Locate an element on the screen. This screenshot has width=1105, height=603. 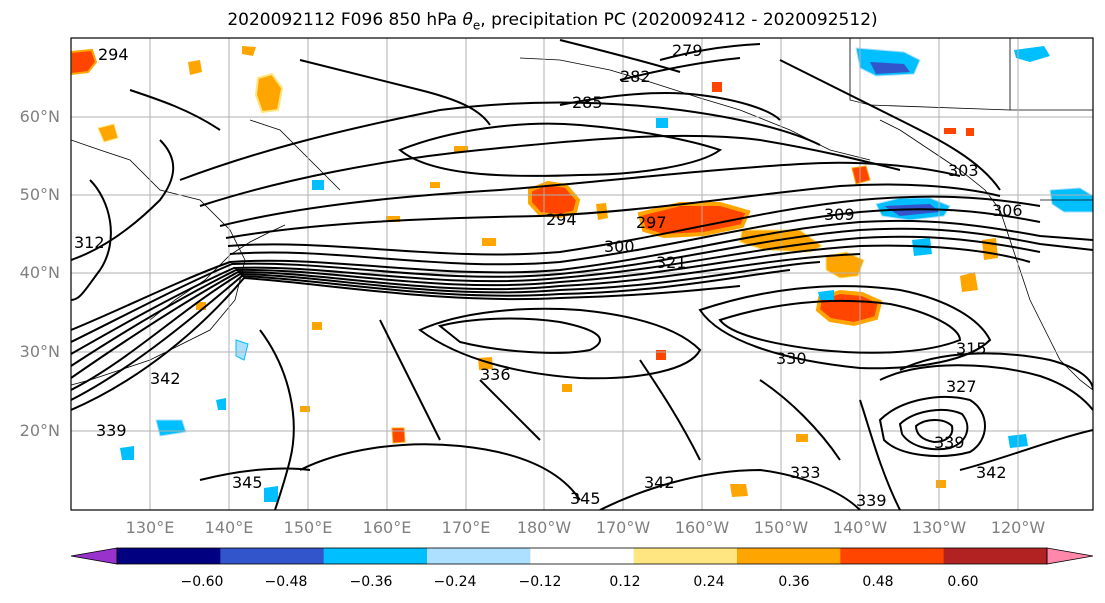
lon-label: 160°E is located at coordinates (387, 527).